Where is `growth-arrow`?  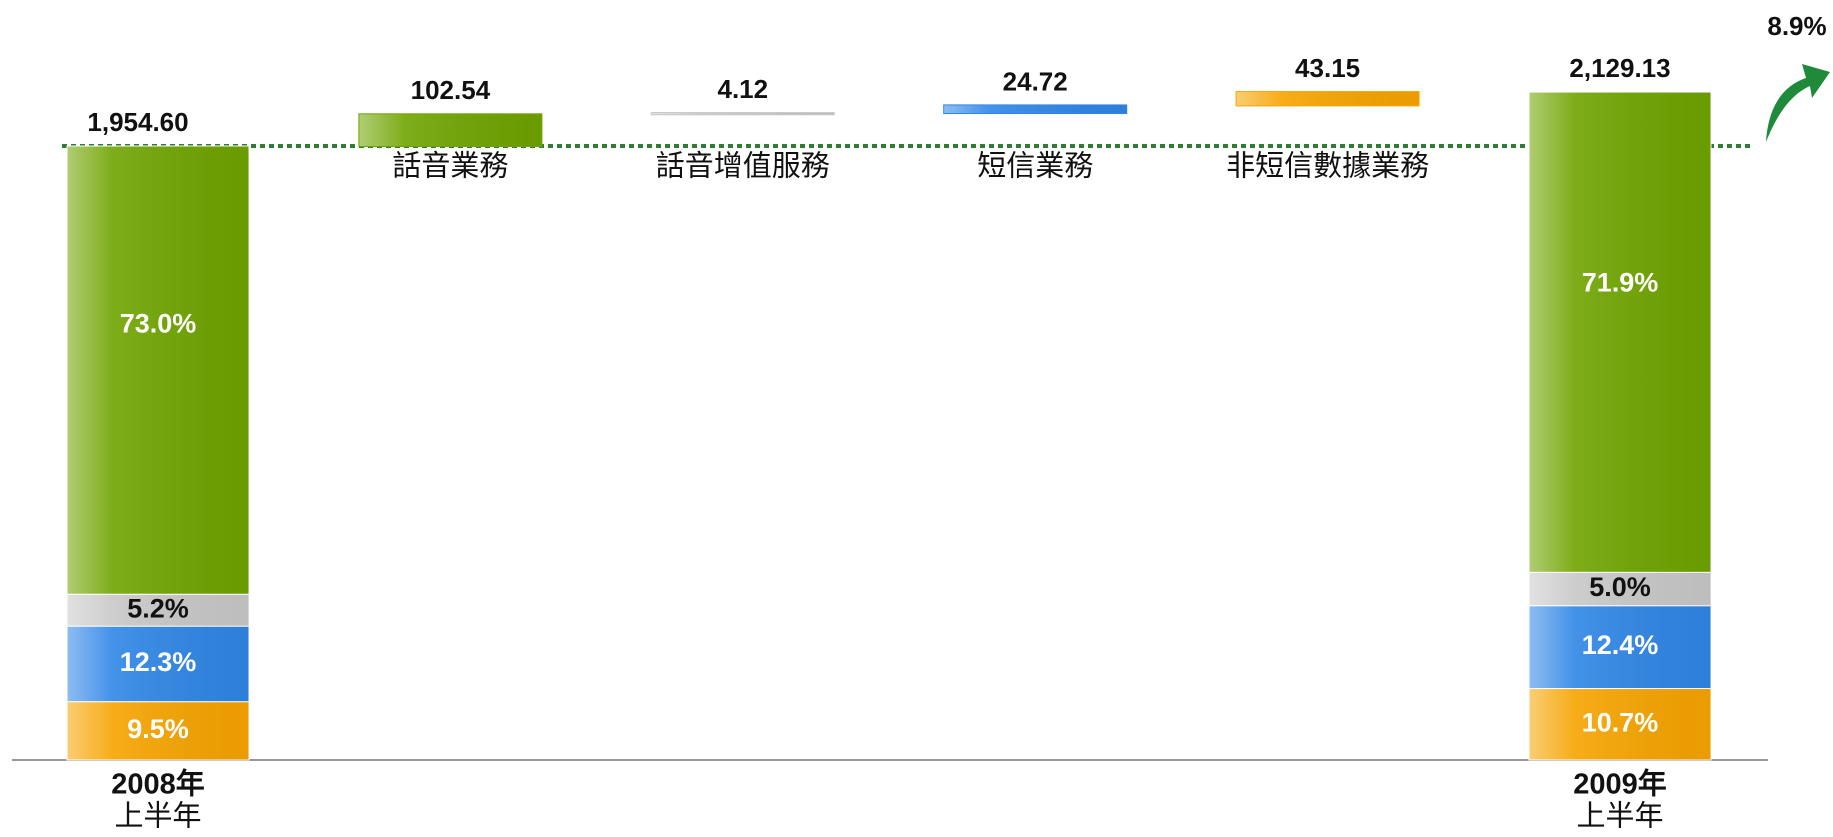
growth-arrow is located at coordinates (1798, 103).